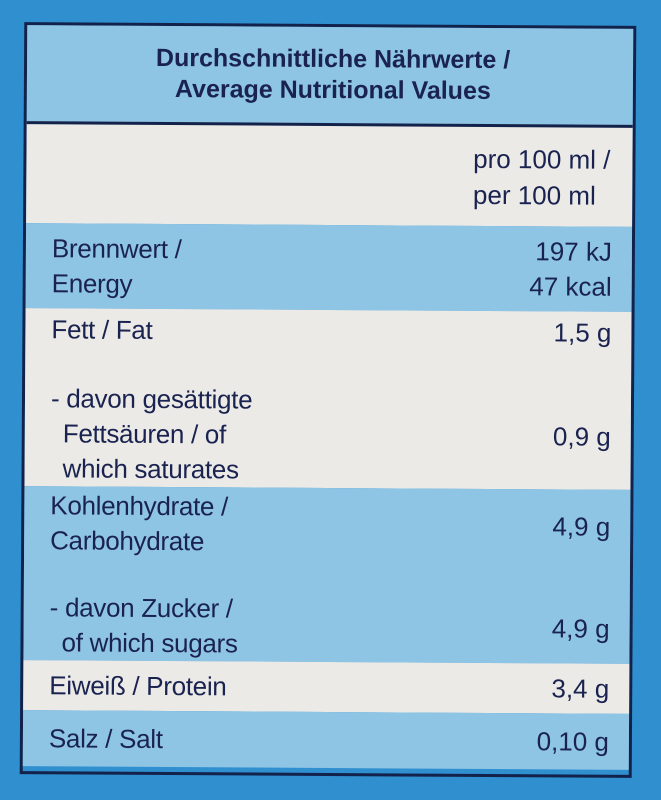  What do you see at coordinates (331, 331) in the screenshot?
I see `fat-main: Fett / Fat 1,5 g` at bounding box center [331, 331].